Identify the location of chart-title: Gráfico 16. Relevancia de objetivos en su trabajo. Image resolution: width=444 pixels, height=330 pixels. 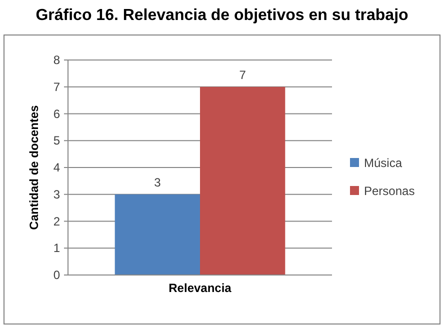
(222, 15).